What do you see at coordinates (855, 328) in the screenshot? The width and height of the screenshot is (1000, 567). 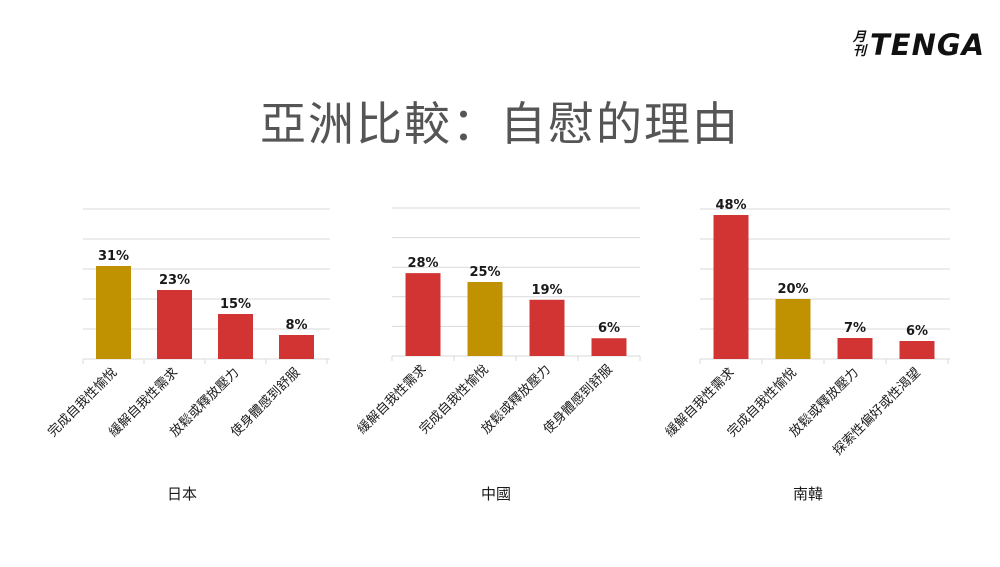 I see `data-label: 7%` at bounding box center [855, 328].